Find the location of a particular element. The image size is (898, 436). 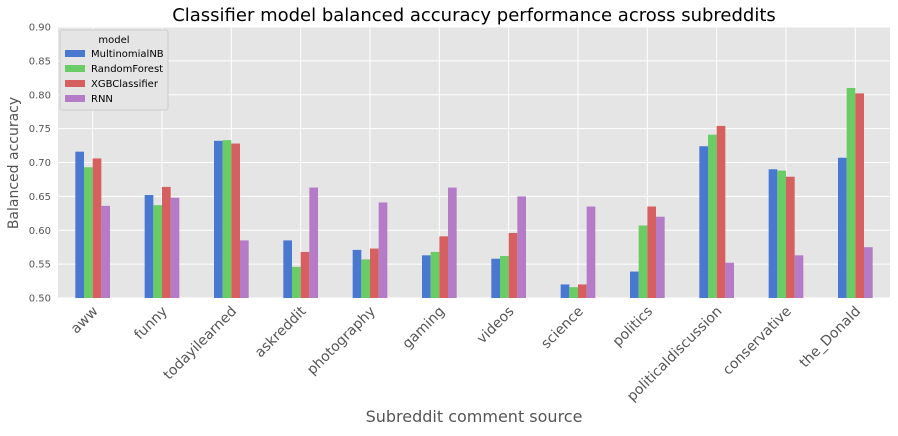

y-tick-label: 0.75 is located at coordinates (40, 129).